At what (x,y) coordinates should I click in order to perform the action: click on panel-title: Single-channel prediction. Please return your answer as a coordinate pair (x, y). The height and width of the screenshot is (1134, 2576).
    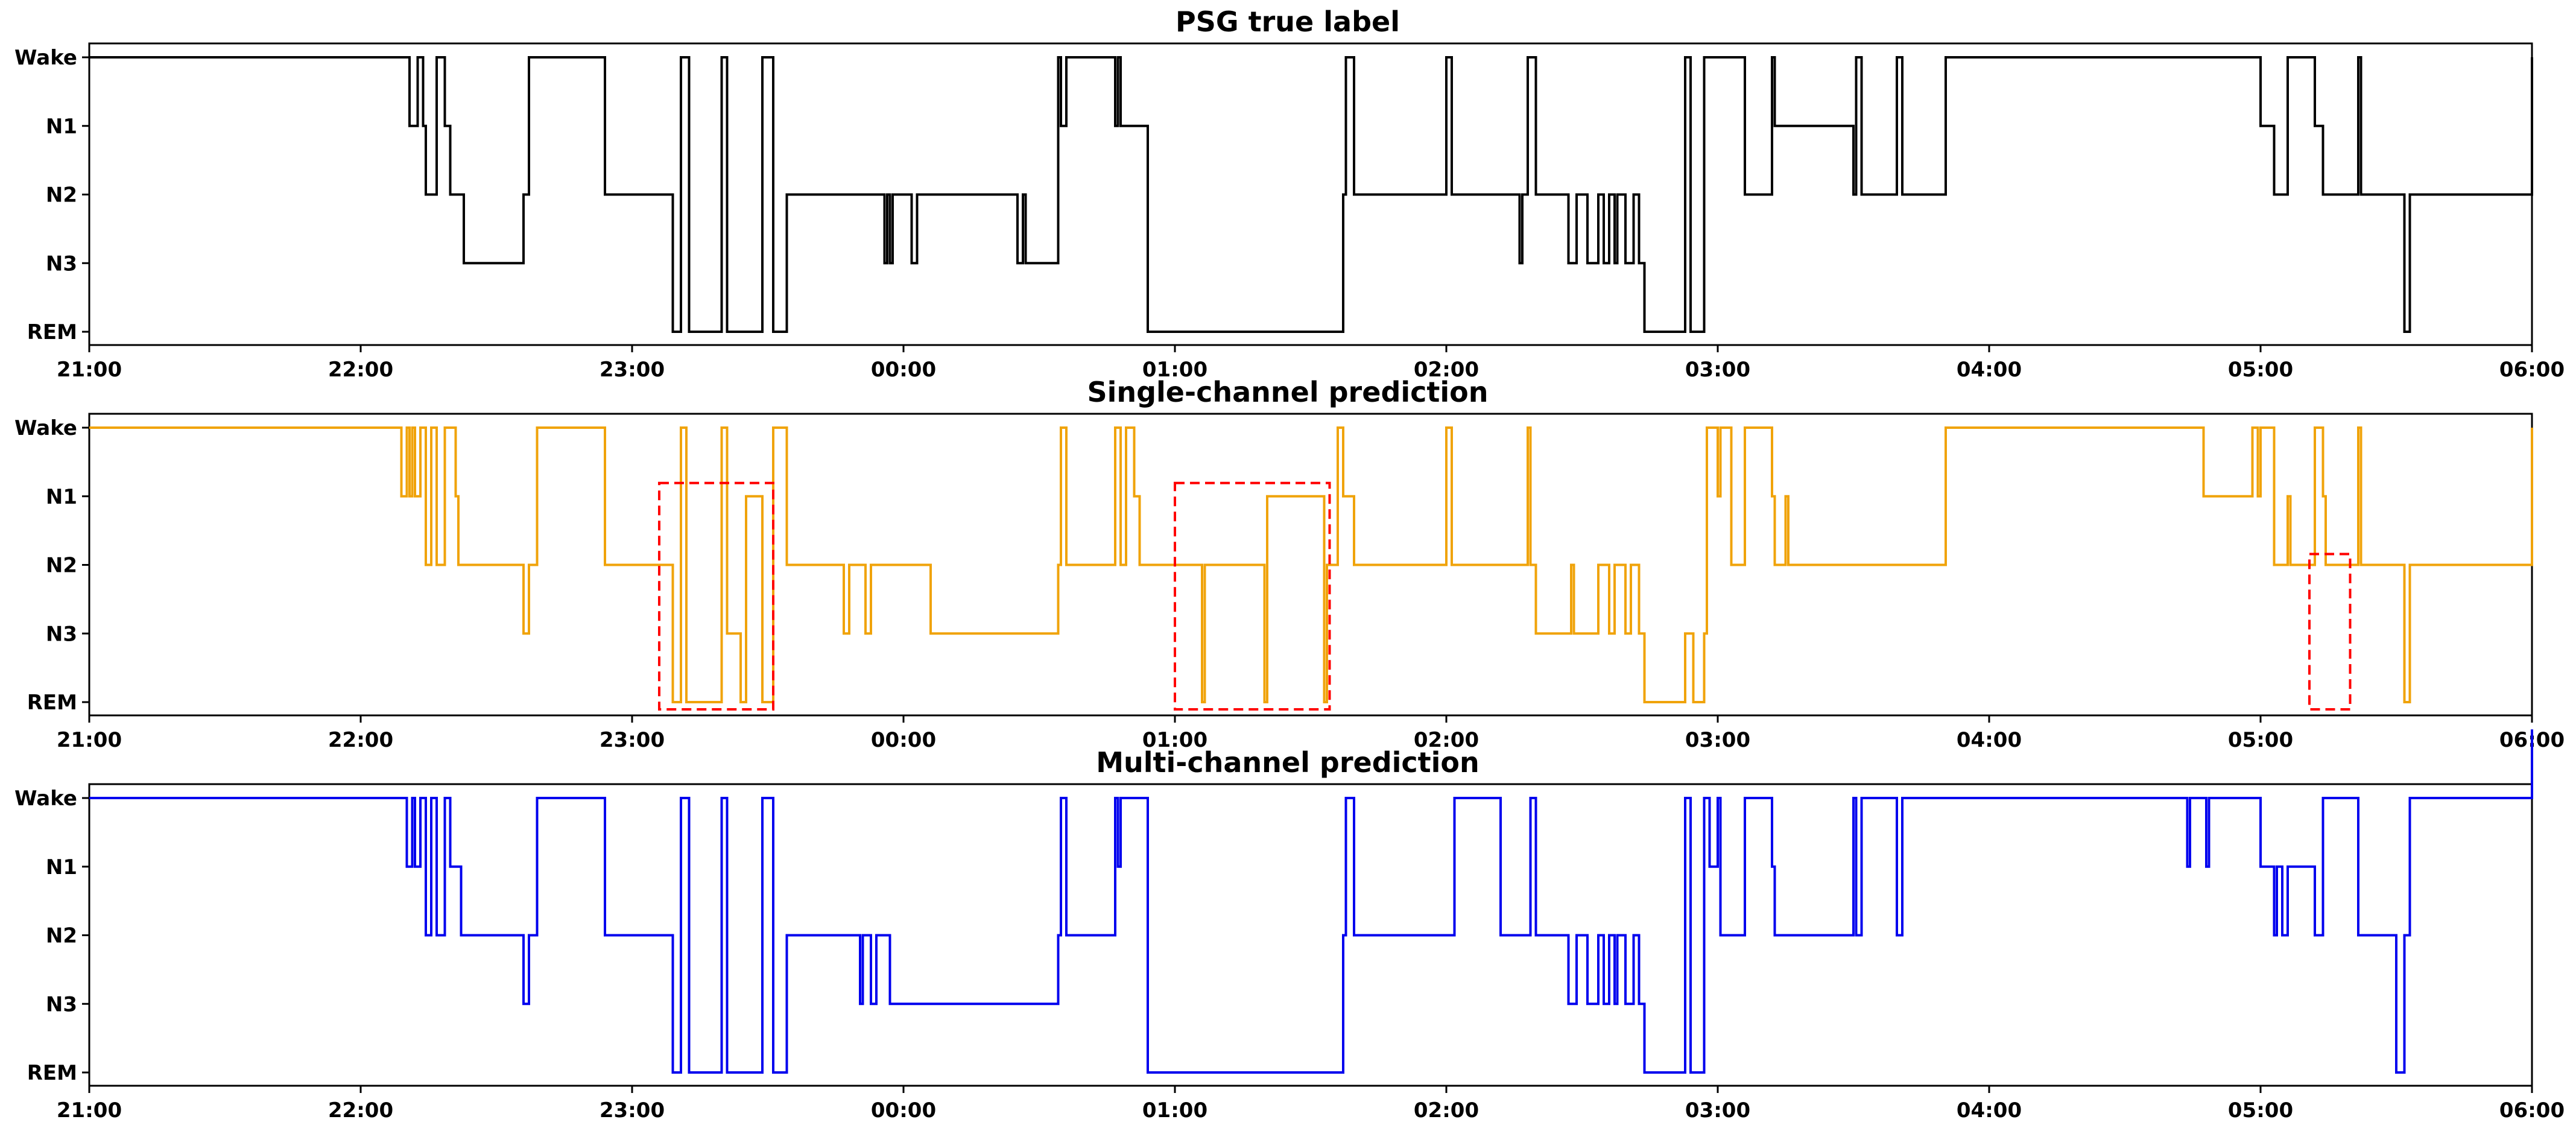
    Looking at the image, I should click on (1287, 392).